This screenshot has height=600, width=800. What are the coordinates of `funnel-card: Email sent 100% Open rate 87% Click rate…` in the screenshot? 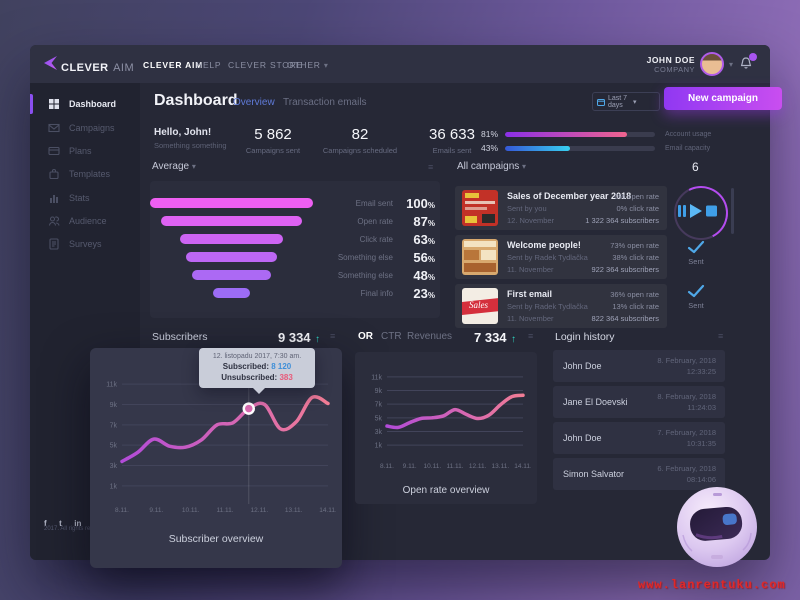 It's located at (295, 249).